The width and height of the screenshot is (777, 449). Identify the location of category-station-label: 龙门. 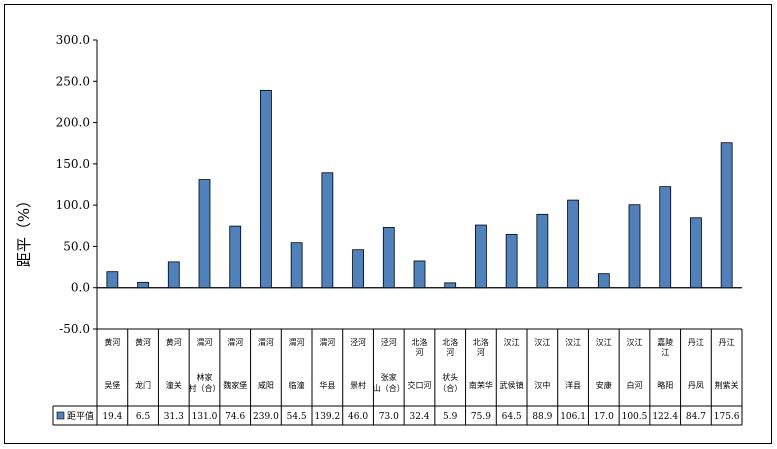
(143, 385).